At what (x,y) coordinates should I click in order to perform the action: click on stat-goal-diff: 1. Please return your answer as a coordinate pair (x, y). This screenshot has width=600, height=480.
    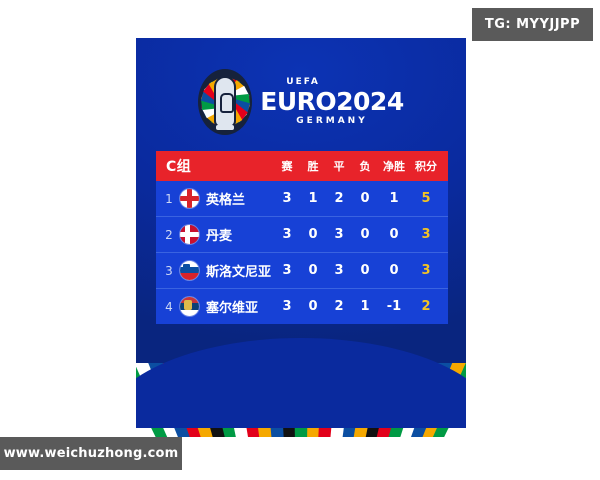
    Looking at the image, I should click on (394, 198).